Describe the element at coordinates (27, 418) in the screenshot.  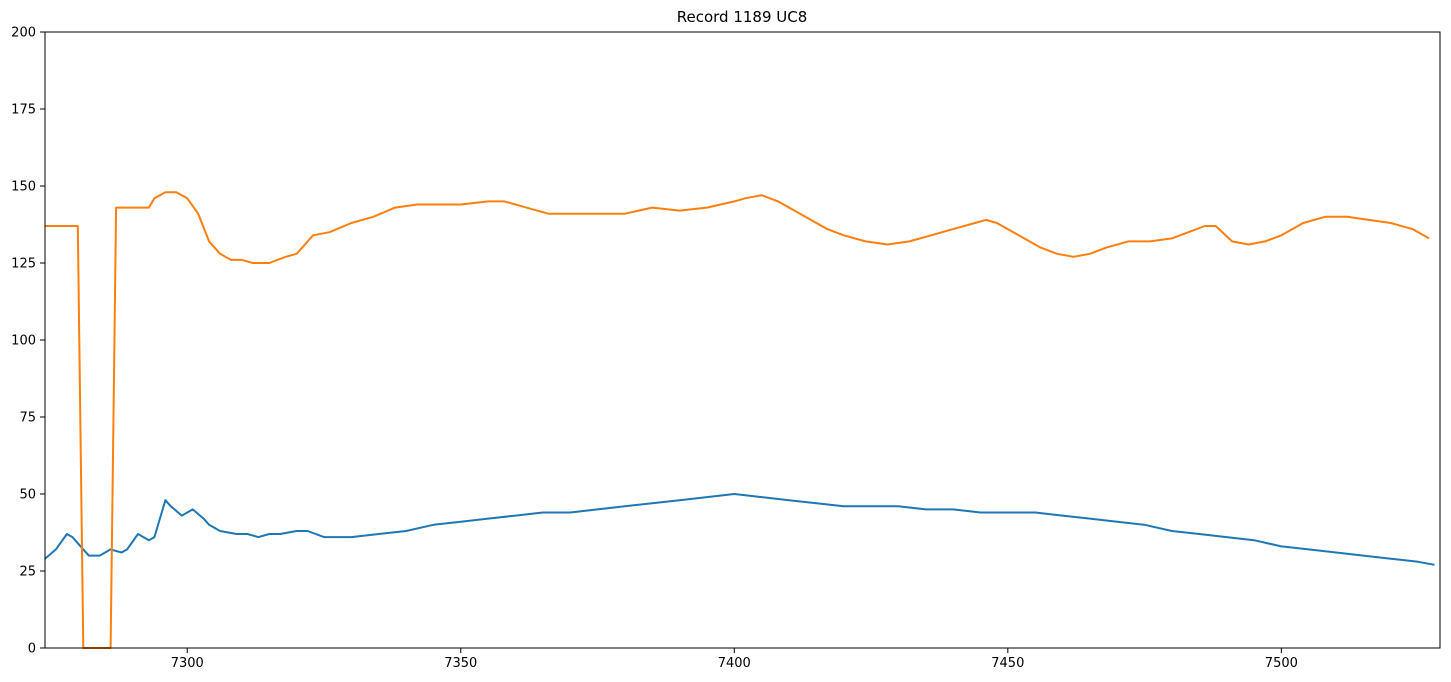
I see `y-tick-label: 75` at that location.